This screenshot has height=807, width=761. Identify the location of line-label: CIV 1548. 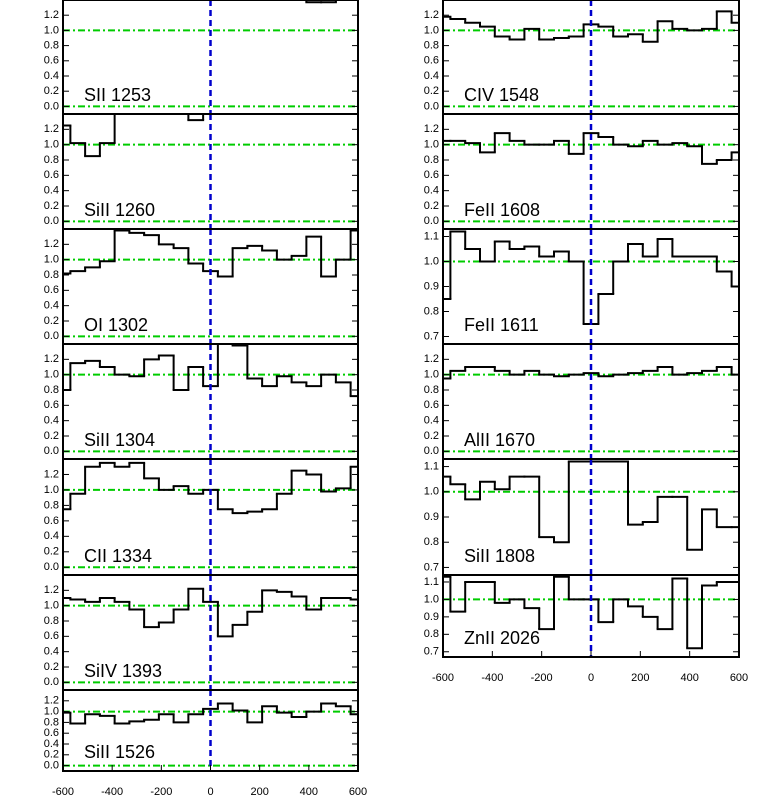
(501, 95).